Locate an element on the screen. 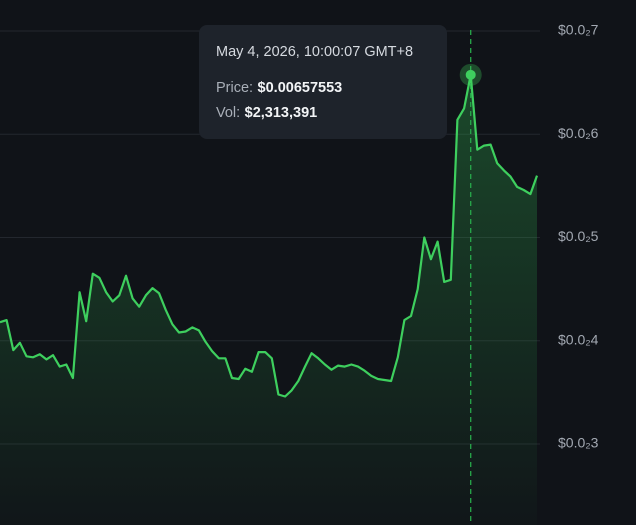 This screenshot has height=525, width=636. tooltip-box is located at coordinates (323, 82).